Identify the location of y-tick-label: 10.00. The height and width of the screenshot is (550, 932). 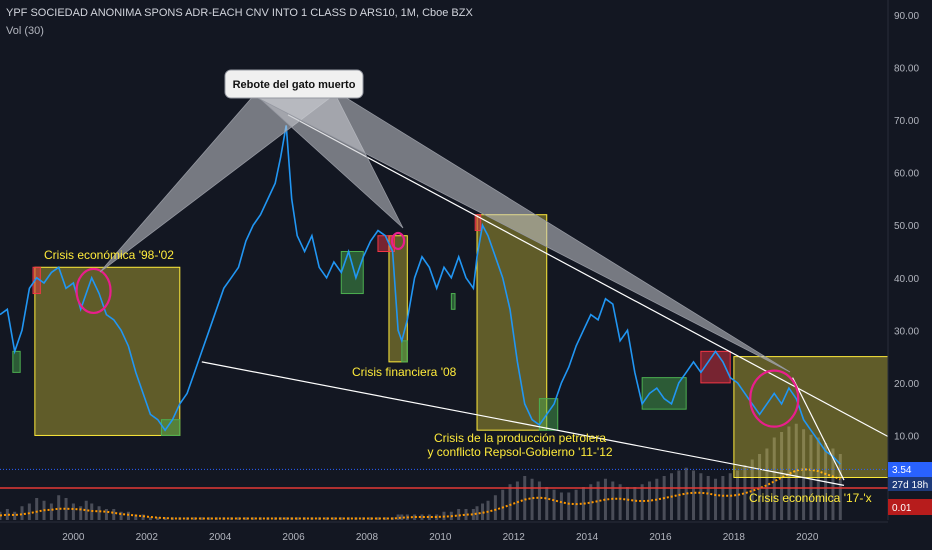
(906, 436).